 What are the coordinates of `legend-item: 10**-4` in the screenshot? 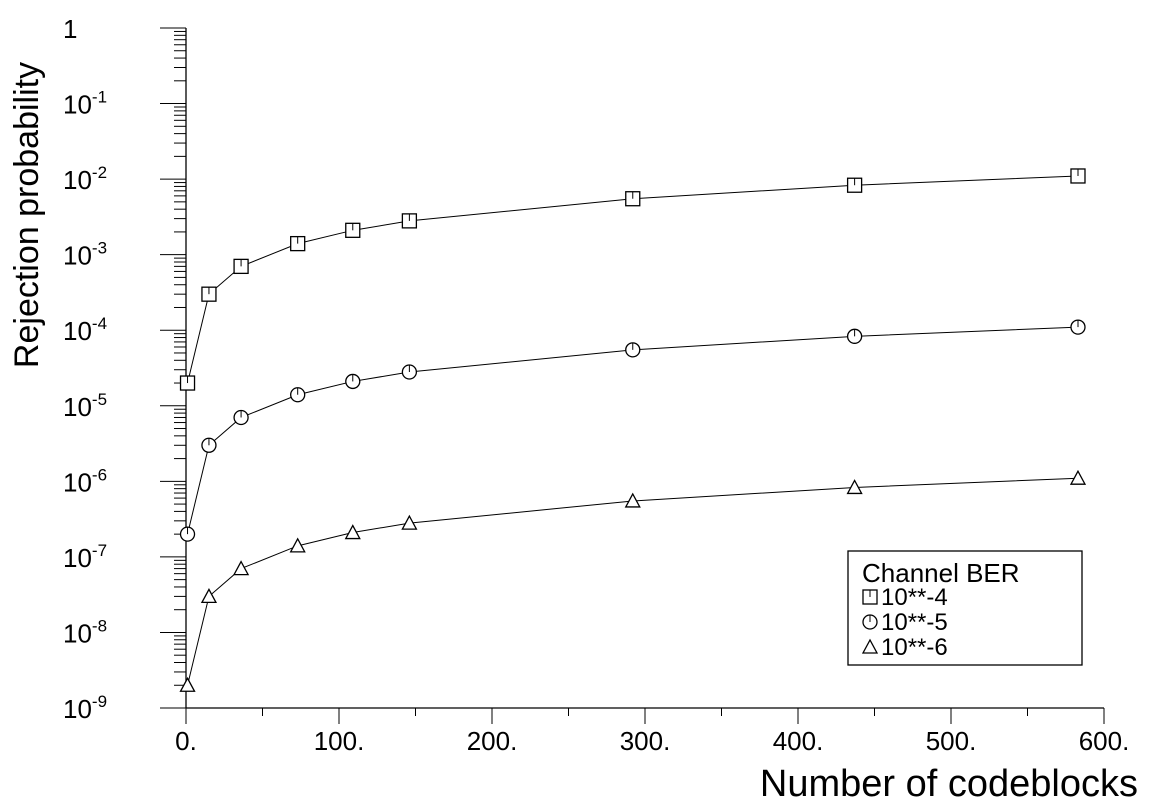 It's located at (905, 597).